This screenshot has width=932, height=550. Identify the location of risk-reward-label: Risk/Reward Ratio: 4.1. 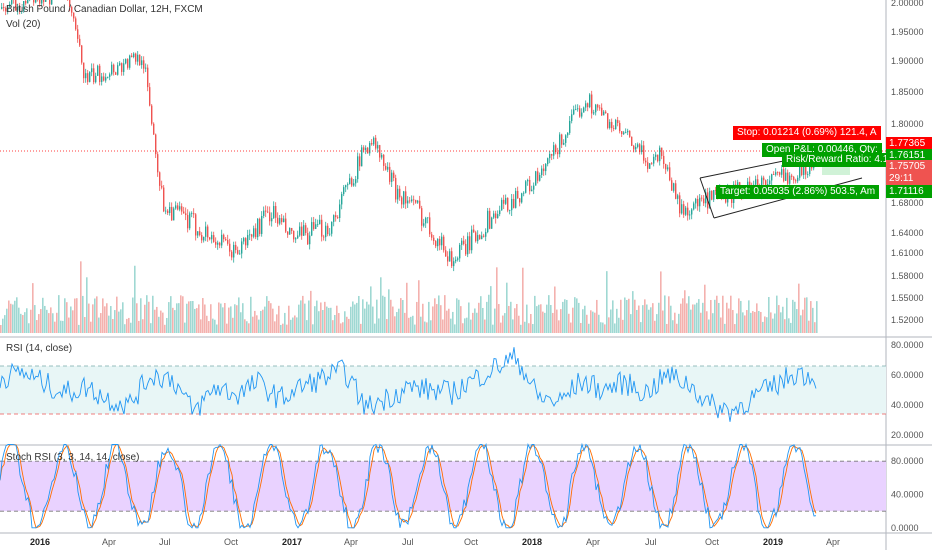
(837, 160).